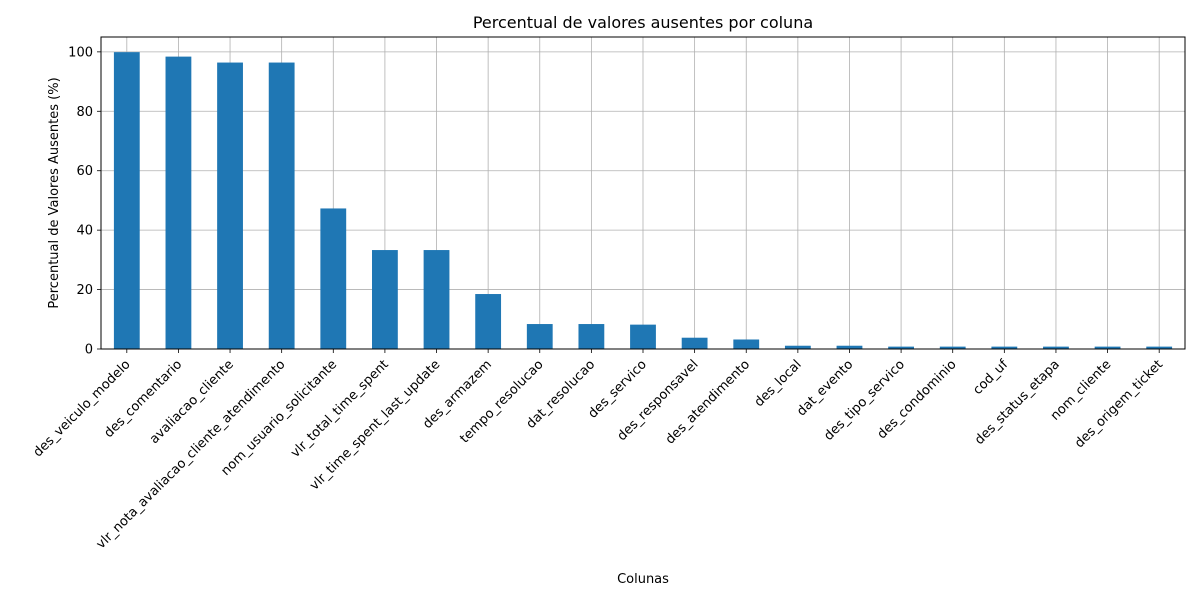 This screenshot has height=604, width=1200. Describe the element at coordinates (80, 52) in the screenshot. I see `y-tick-label: 100` at that location.